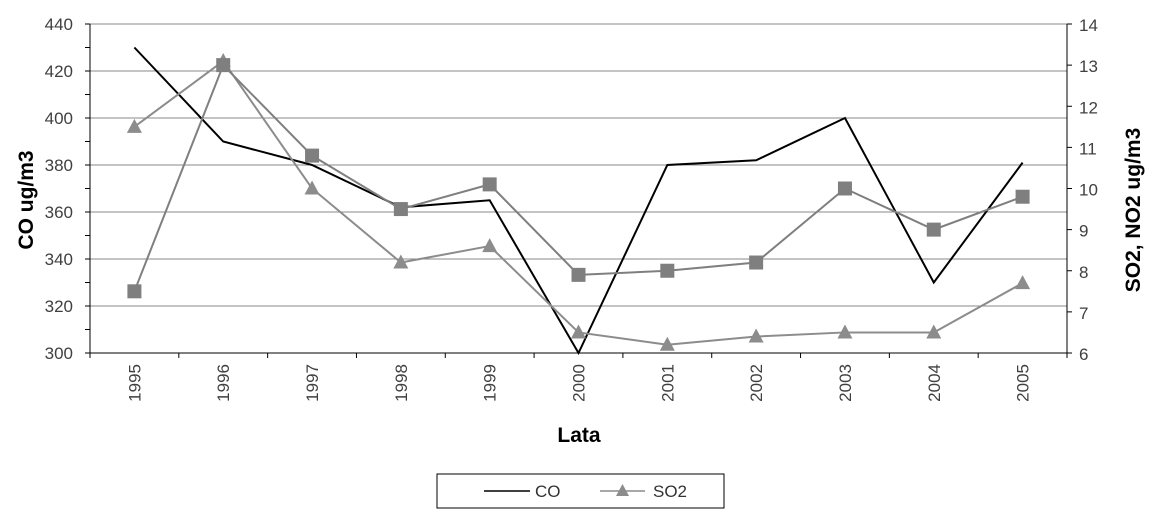 Image resolution: width=1155 pixels, height=509 pixels. What do you see at coordinates (667, 383) in the screenshot?
I see `x-tick-label: 2001` at bounding box center [667, 383].